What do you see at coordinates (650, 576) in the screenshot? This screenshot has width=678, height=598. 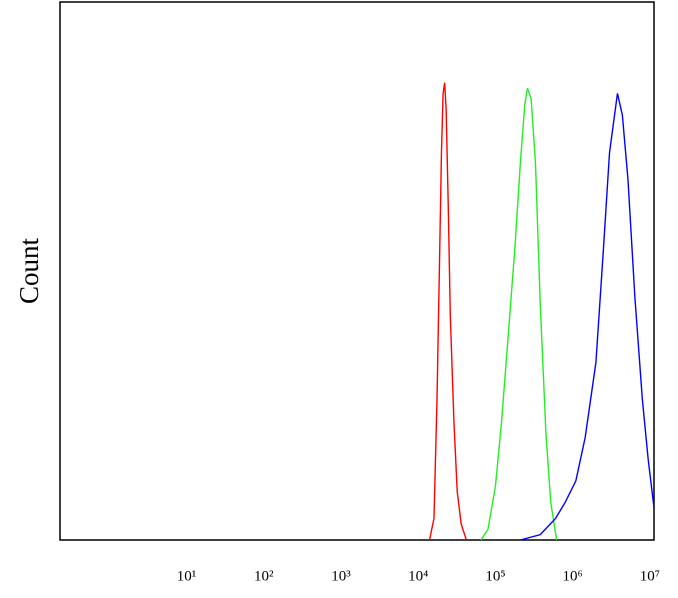 I see `x-tick-label: 10⁷` at bounding box center [650, 576].